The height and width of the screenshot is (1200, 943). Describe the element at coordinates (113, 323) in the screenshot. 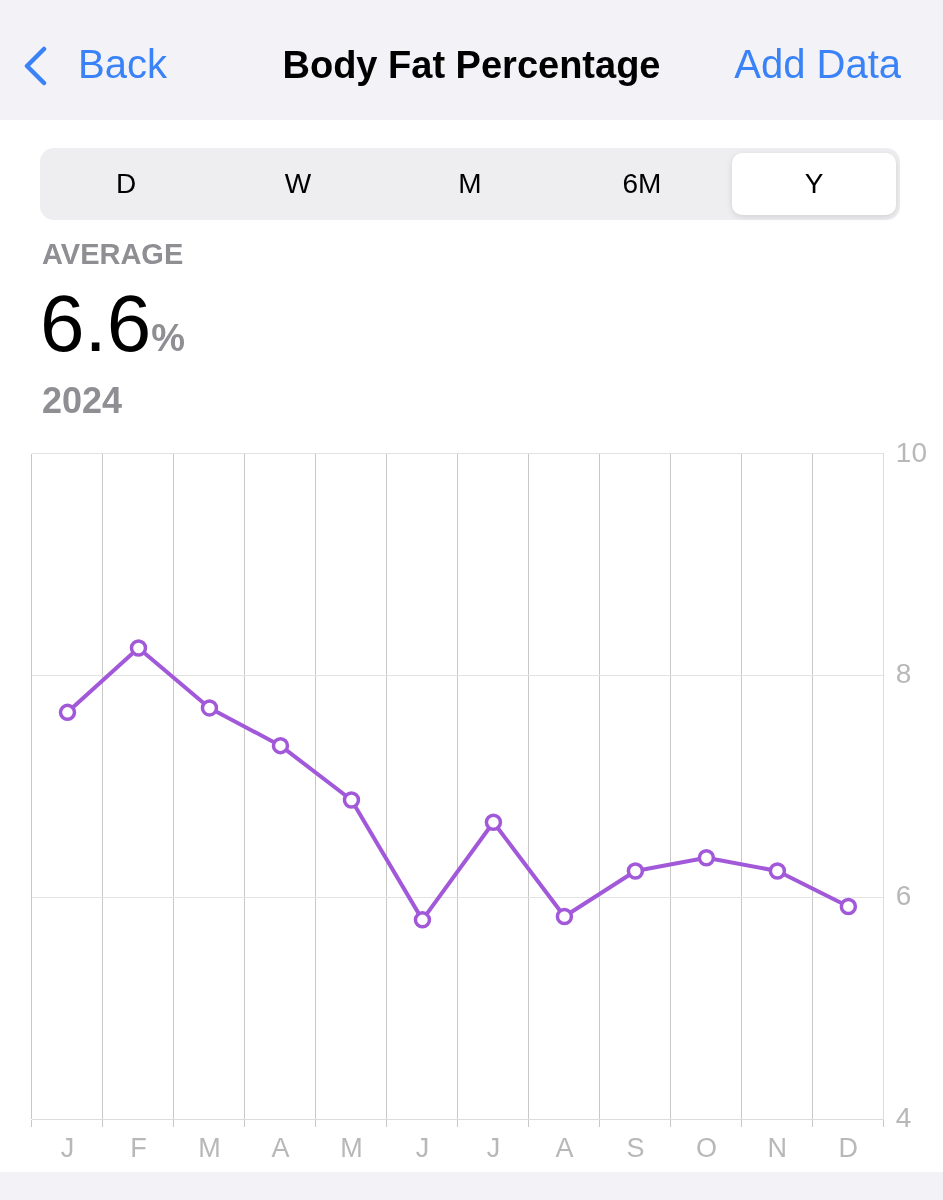

I see `text: 6.6%` at that location.